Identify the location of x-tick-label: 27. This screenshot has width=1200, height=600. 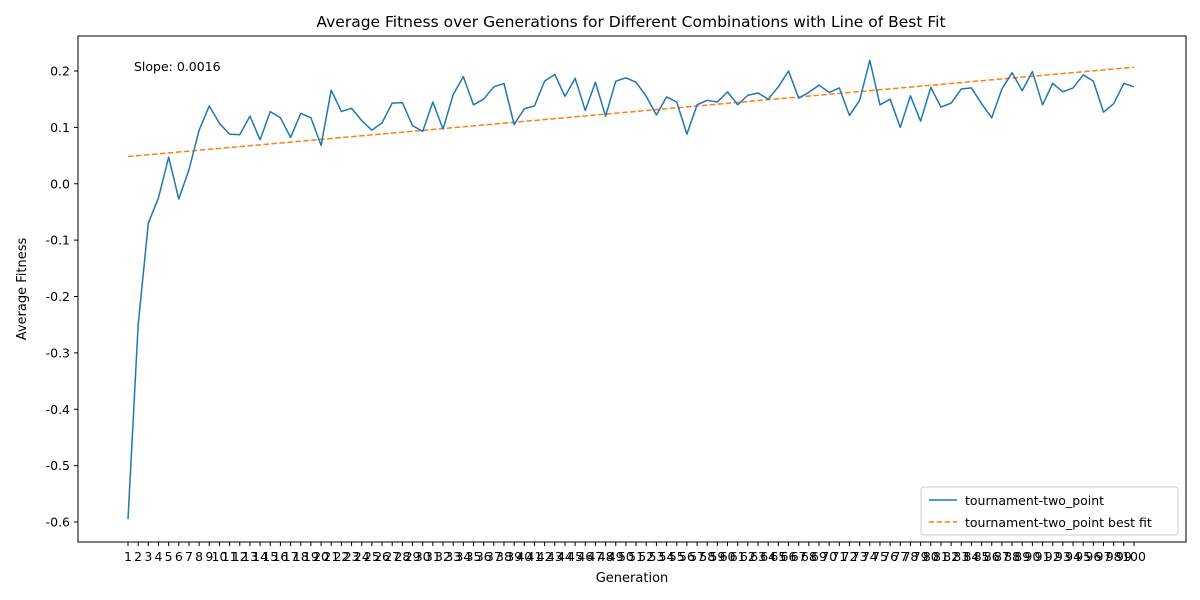
(392, 556).